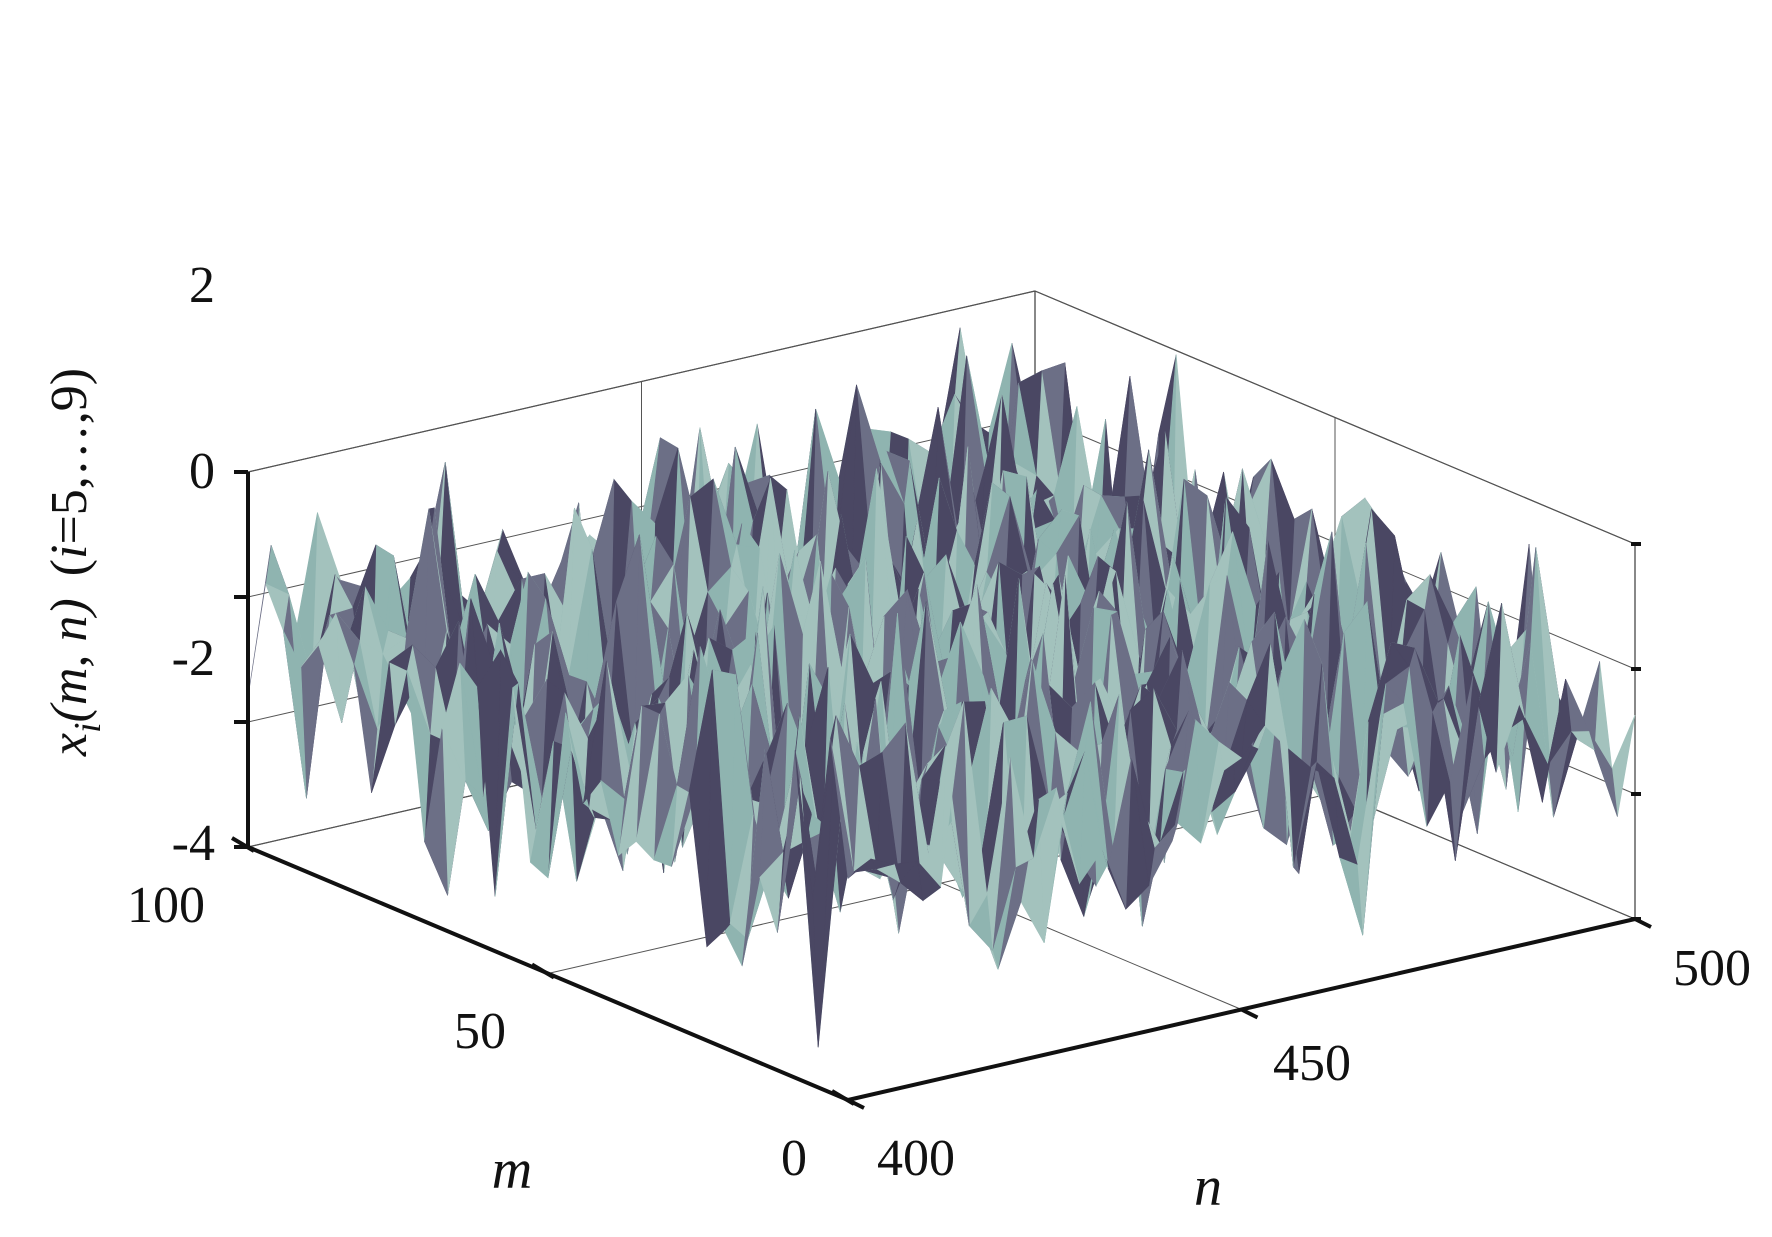  Describe the element at coordinates (202, 285) in the screenshot. I see `z-tick-label-2: 2` at that location.